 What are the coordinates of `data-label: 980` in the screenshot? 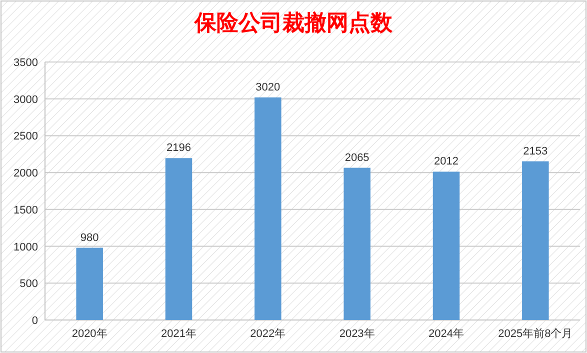 It's located at (89, 238).